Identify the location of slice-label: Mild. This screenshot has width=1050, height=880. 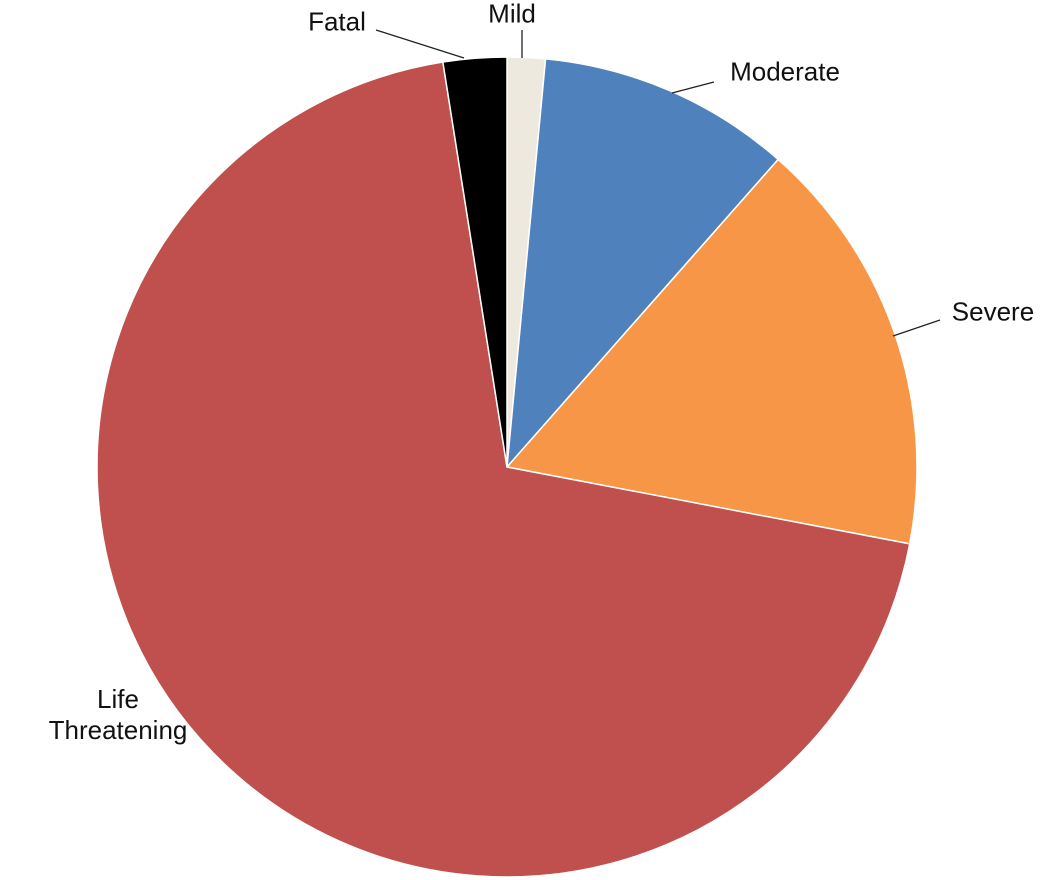
(512, 14).